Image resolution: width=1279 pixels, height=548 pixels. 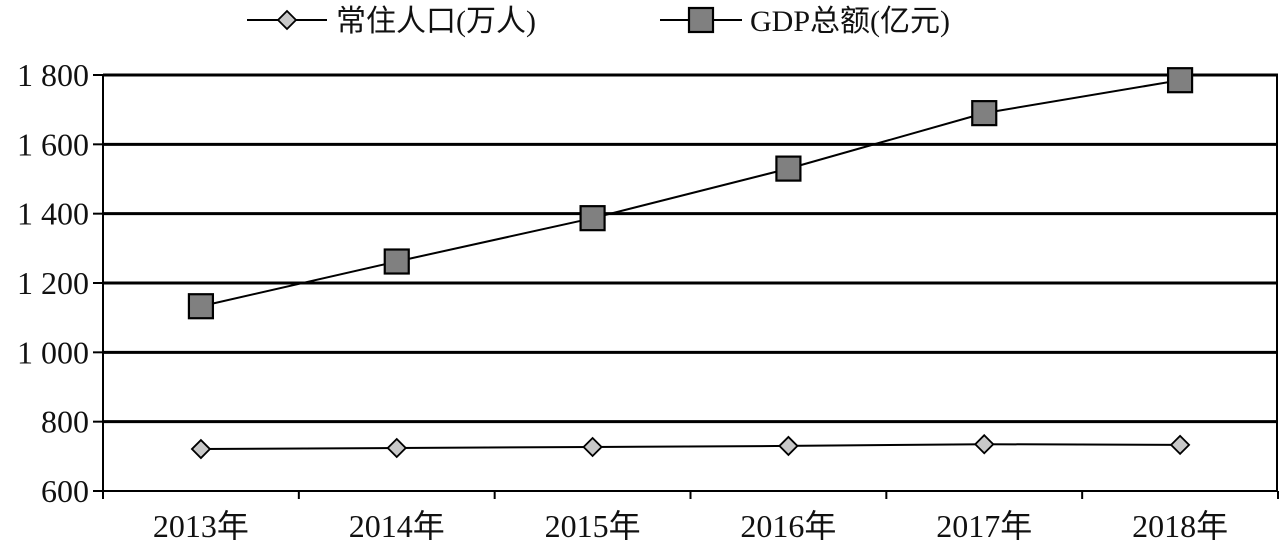 I want to click on x-tick-label: 2017年, so click(x=984, y=526).